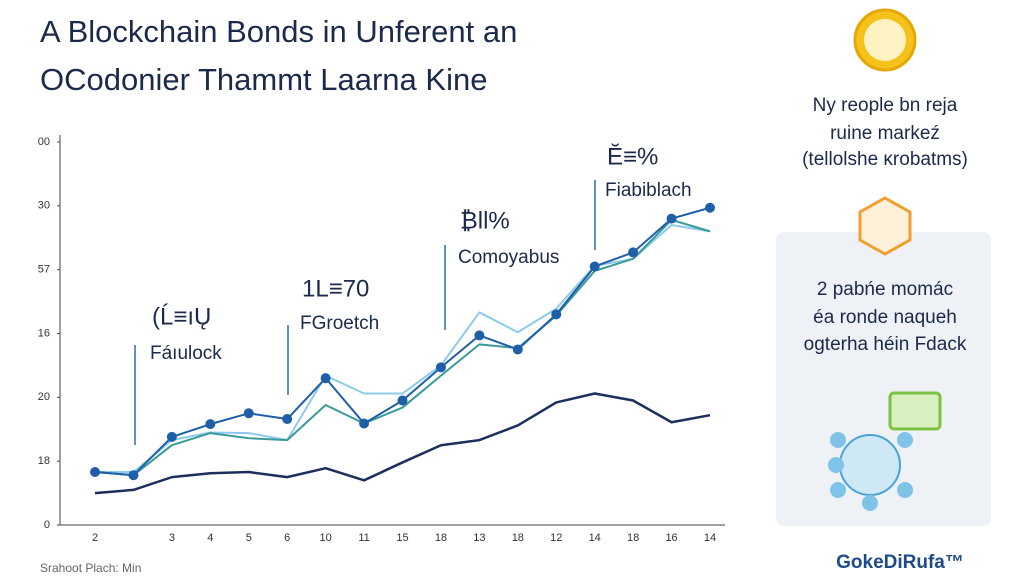 The width and height of the screenshot is (1024, 576). What do you see at coordinates (648, 190) in the screenshot?
I see `annotation-label: Fiabiblach` at bounding box center [648, 190].